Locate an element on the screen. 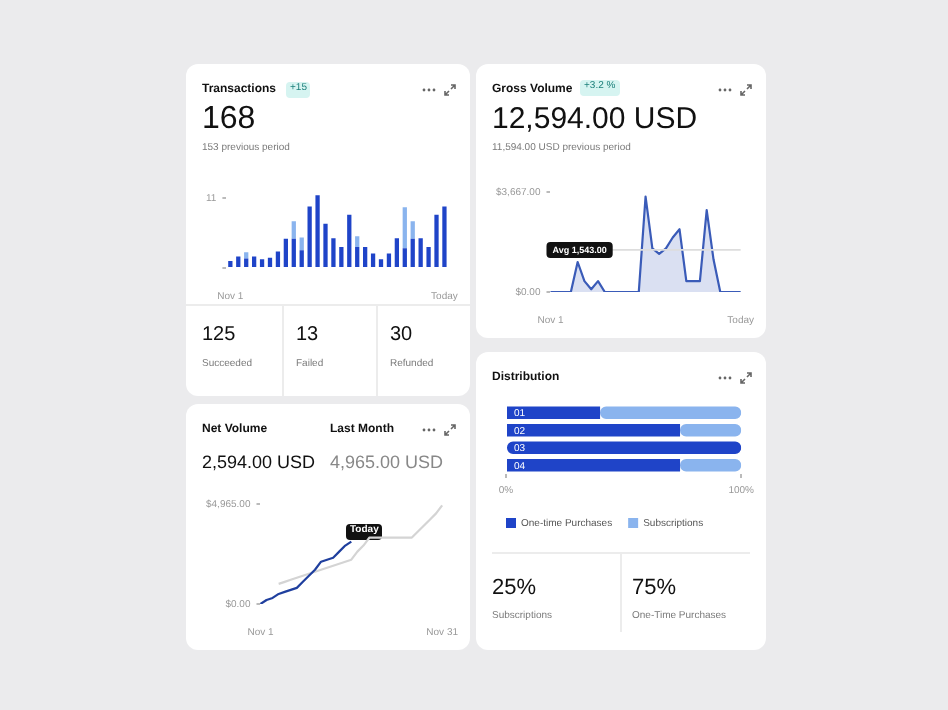 This screenshot has width=948, height=710. text: 125 is located at coordinates (219, 335).